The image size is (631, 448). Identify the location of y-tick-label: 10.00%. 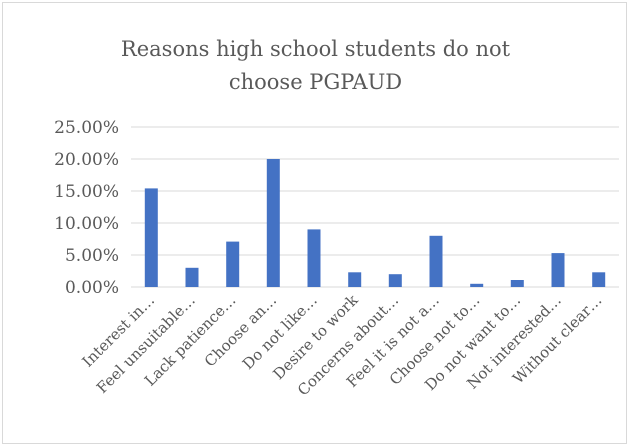
(86, 224).